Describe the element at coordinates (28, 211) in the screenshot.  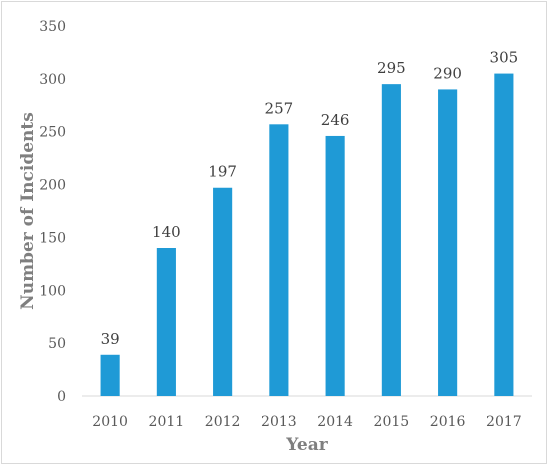
I see `y-axis-title: Number of Incidents` at that location.